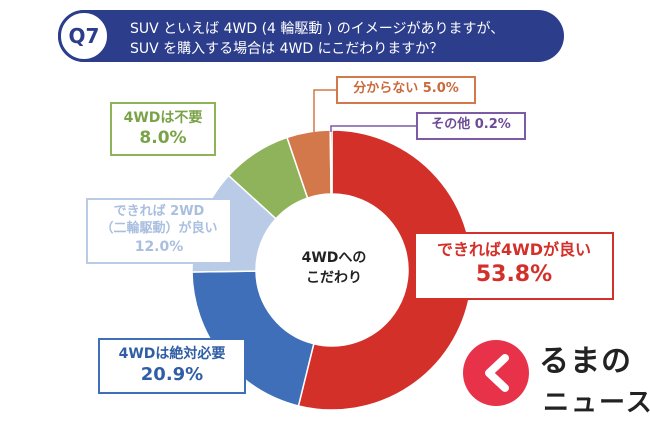 The width and height of the screenshot is (650, 433). Describe the element at coordinates (159, 211) in the screenshot. I see `label-prefer-2wd-name-1: できれば 2WD` at that location.